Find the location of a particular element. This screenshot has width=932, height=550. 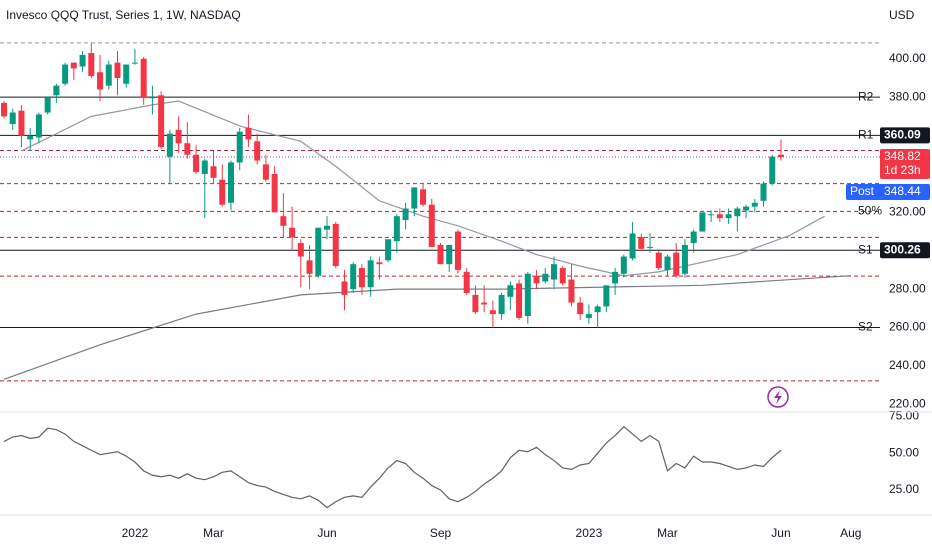

y-tick-label: 240.00 is located at coordinates (907, 365).